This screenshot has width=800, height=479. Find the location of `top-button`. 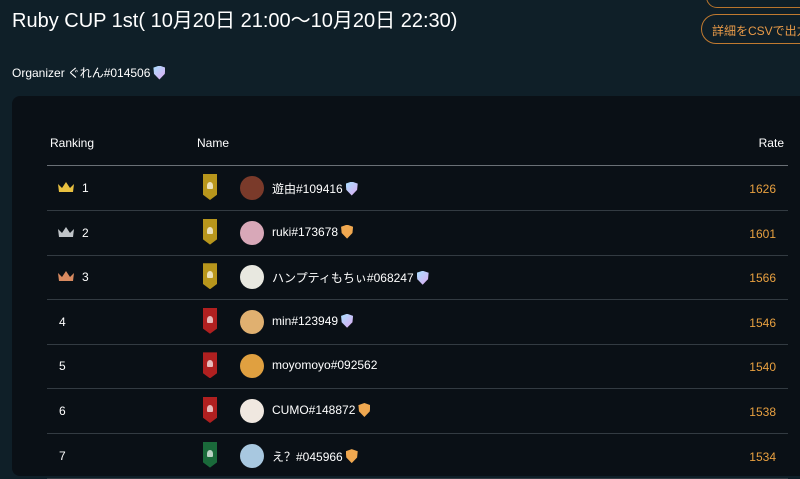

top-button is located at coordinates (753, 4).